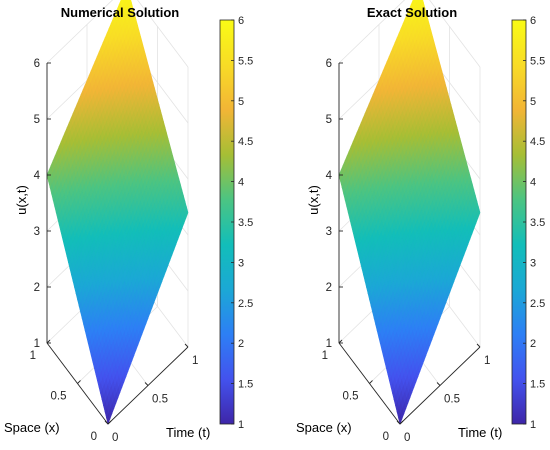  What do you see at coordinates (412, 12) in the screenshot?
I see `plot-title: Exact Solution` at bounding box center [412, 12].